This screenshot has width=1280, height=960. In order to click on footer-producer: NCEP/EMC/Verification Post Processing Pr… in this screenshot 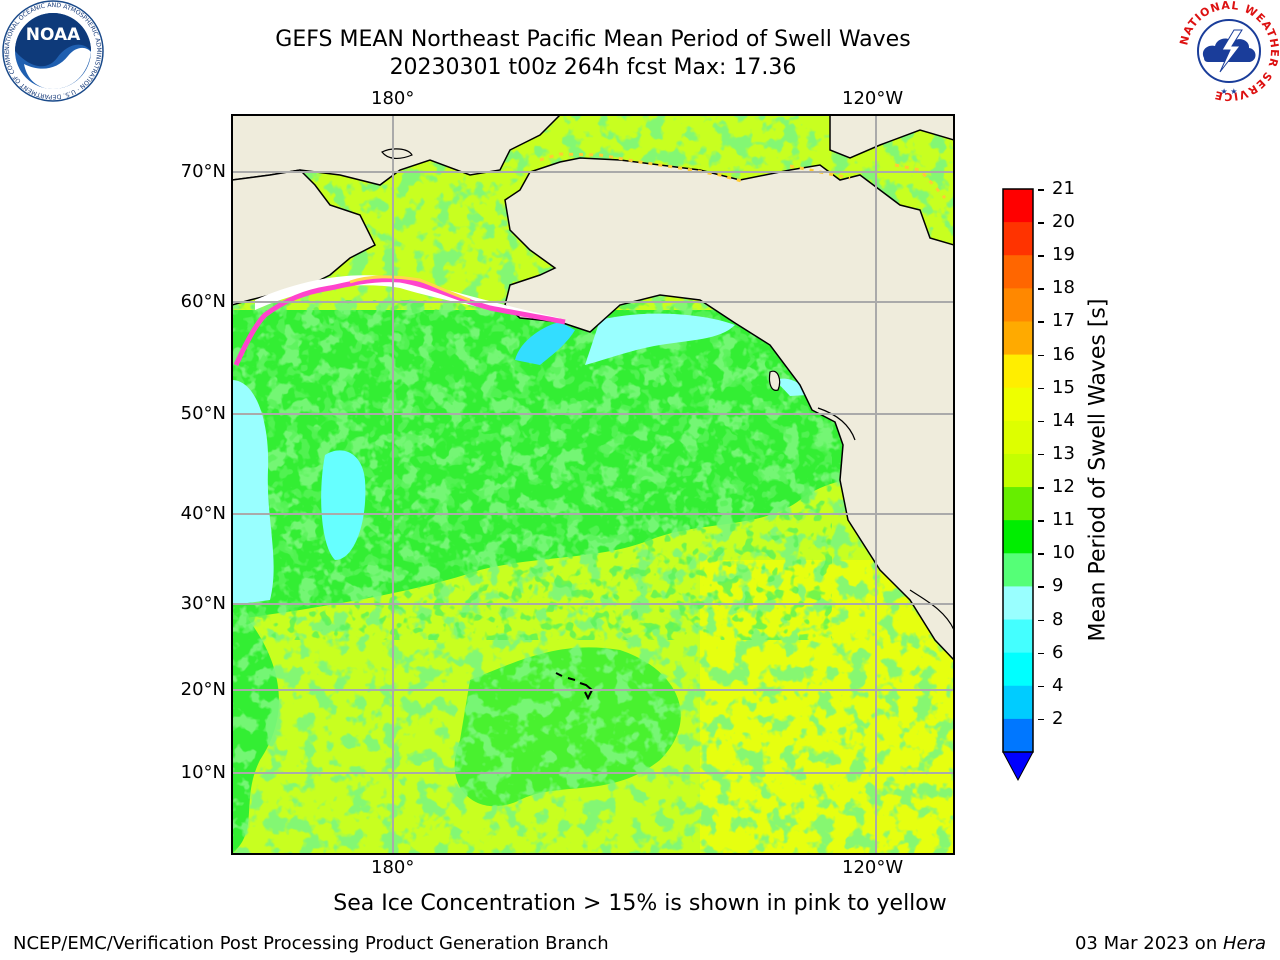, I will do `click(311, 943)`.